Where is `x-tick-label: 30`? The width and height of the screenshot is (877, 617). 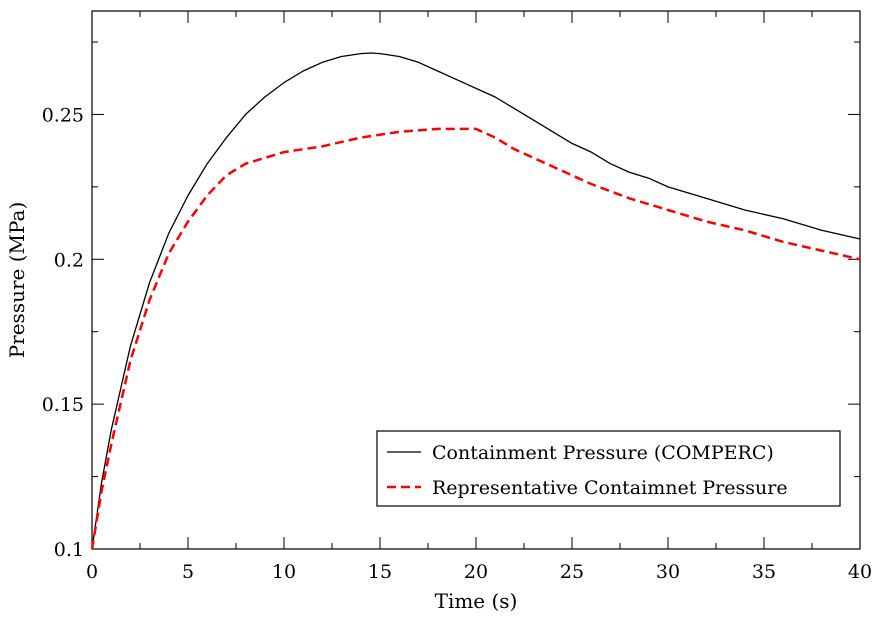 x-tick-label: 30 is located at coordinates (668, 572).